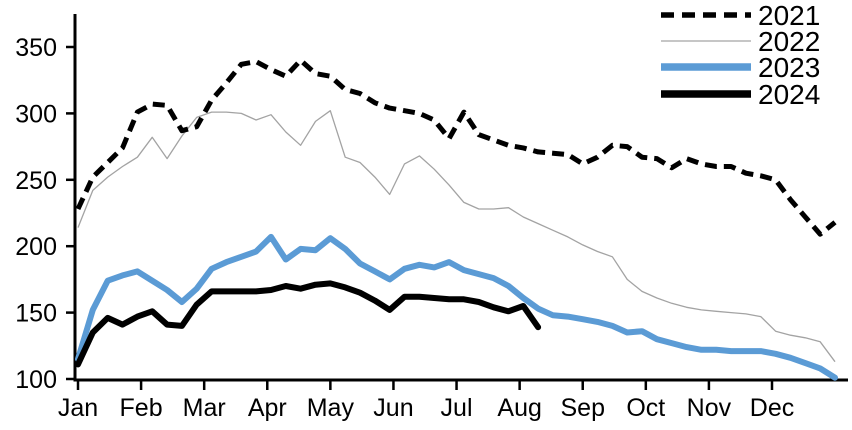 The height and width of the screenshot is (430, 852). What do you see at coordinates (789, 94) in the screenshot?
I see `legend-label-2024: 2024` at bounding box center [789, 94].